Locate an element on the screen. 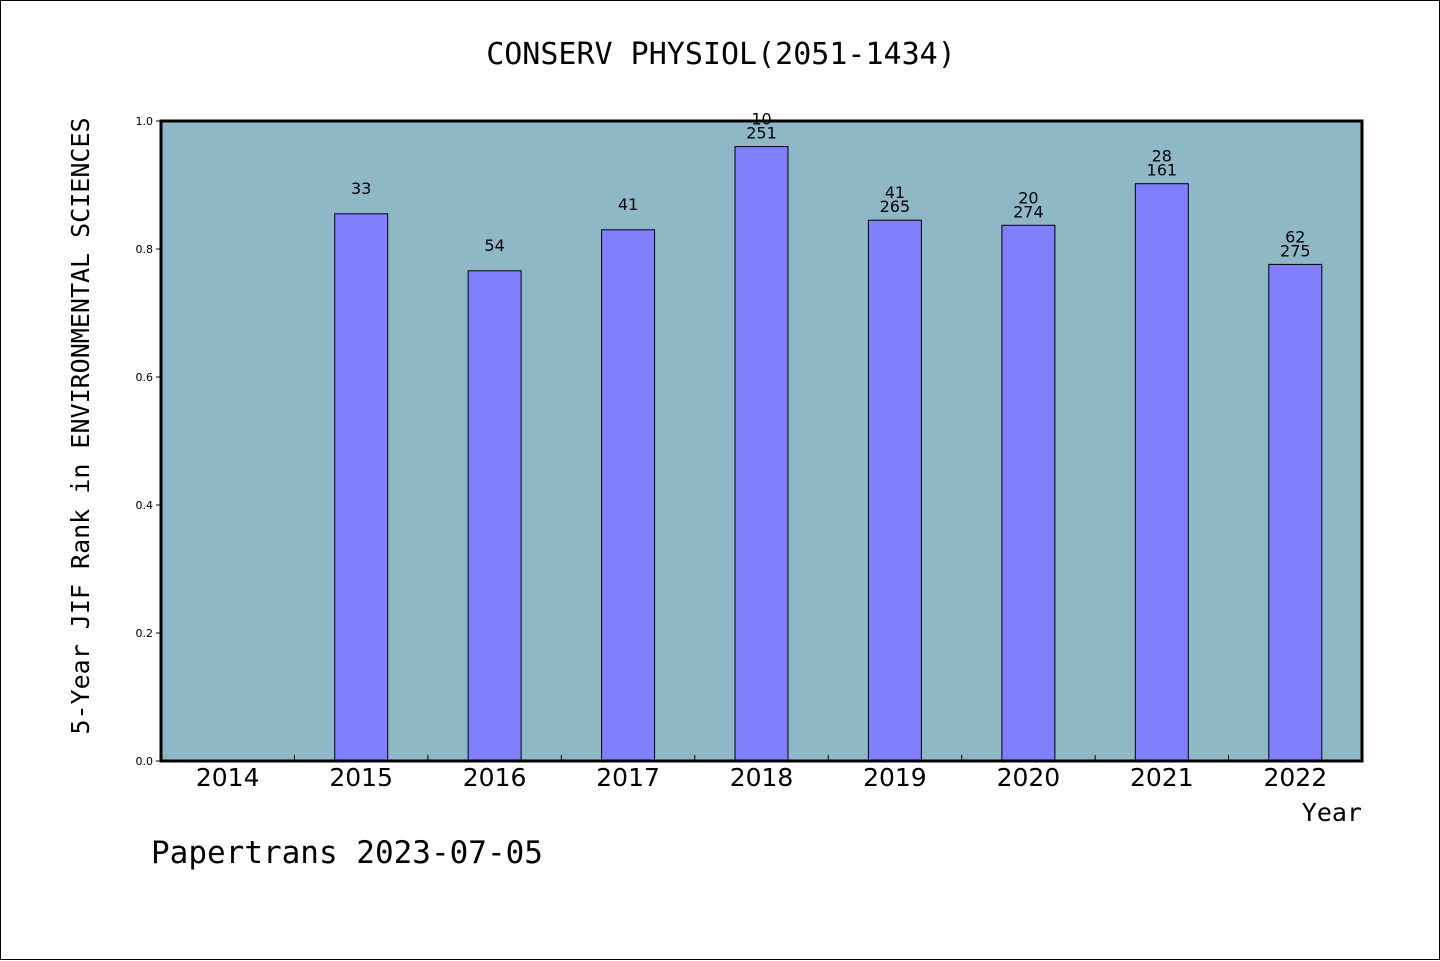 The height and width of the screenshot is (961, 1440). data-label-2022-1: 62 is located at coordinates (1295, 236).